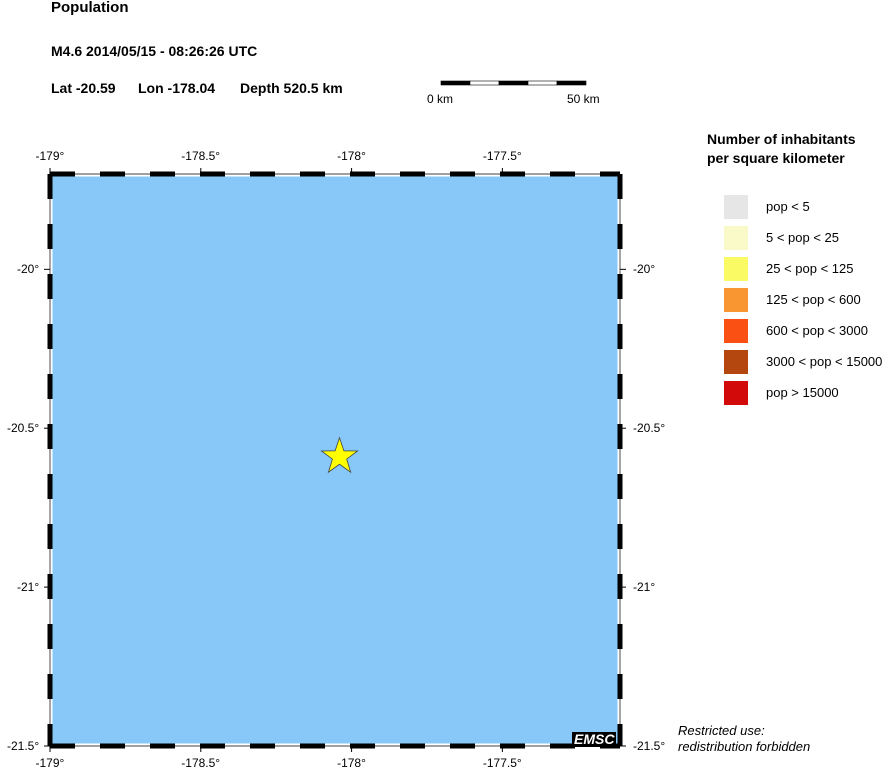 This screenshot has width=890, height=769. Describe the element at coordinates (50, 156) in the screenshot. I see `lon-label-top: -179°` at that location.